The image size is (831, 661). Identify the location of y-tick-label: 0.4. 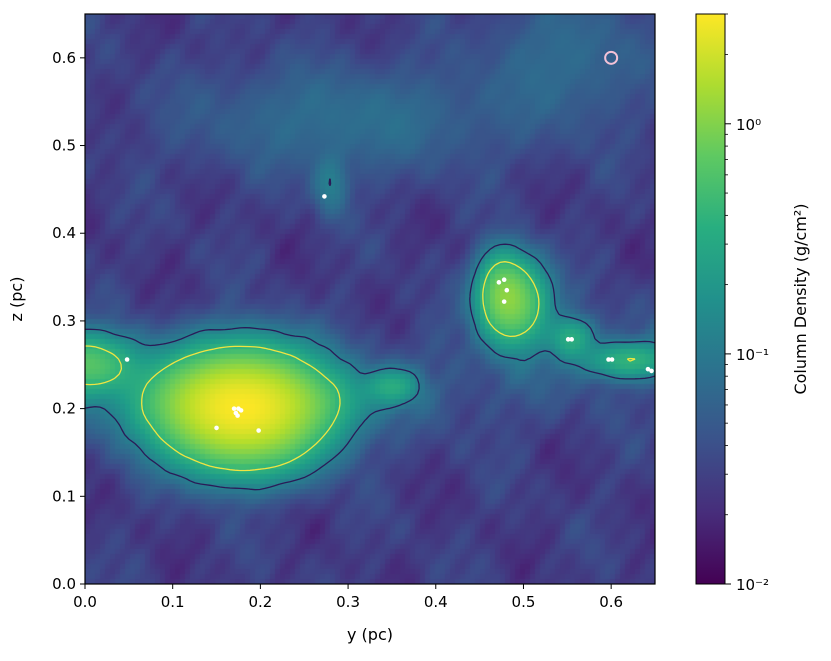
(64, 233).